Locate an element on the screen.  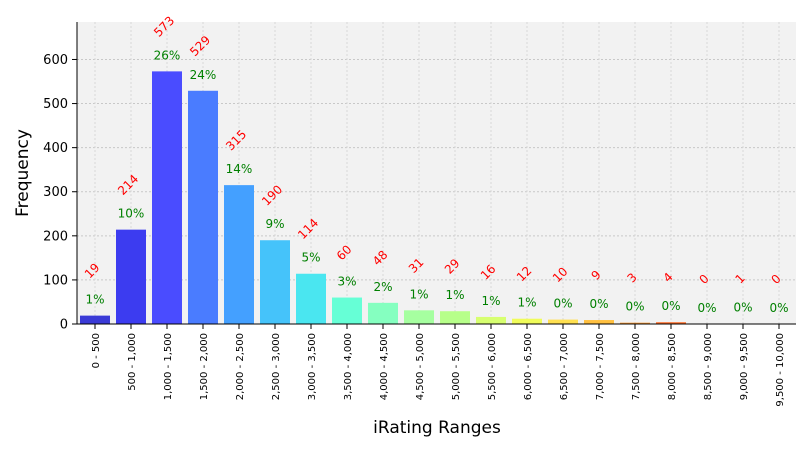
x-tick-label: 6,500 - 7,000 is located at coordinates (564, 366).